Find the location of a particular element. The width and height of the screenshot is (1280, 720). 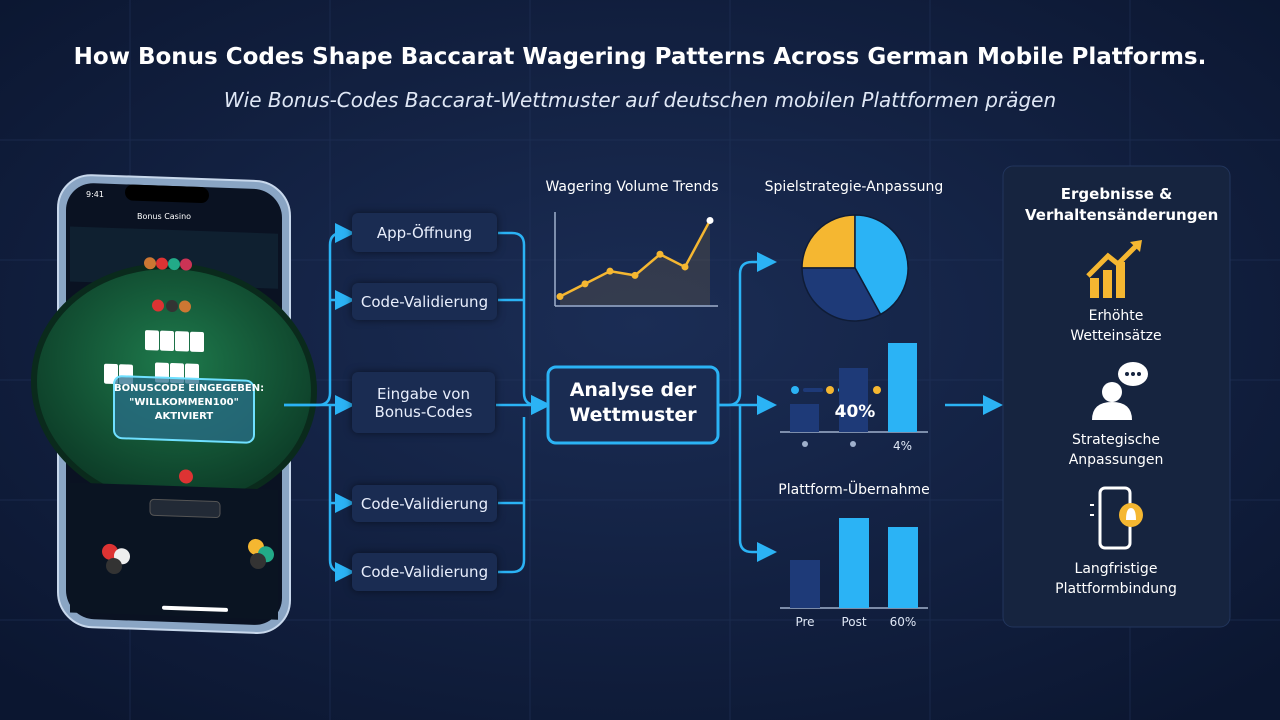

center-box is located at coordinates (633, 405).